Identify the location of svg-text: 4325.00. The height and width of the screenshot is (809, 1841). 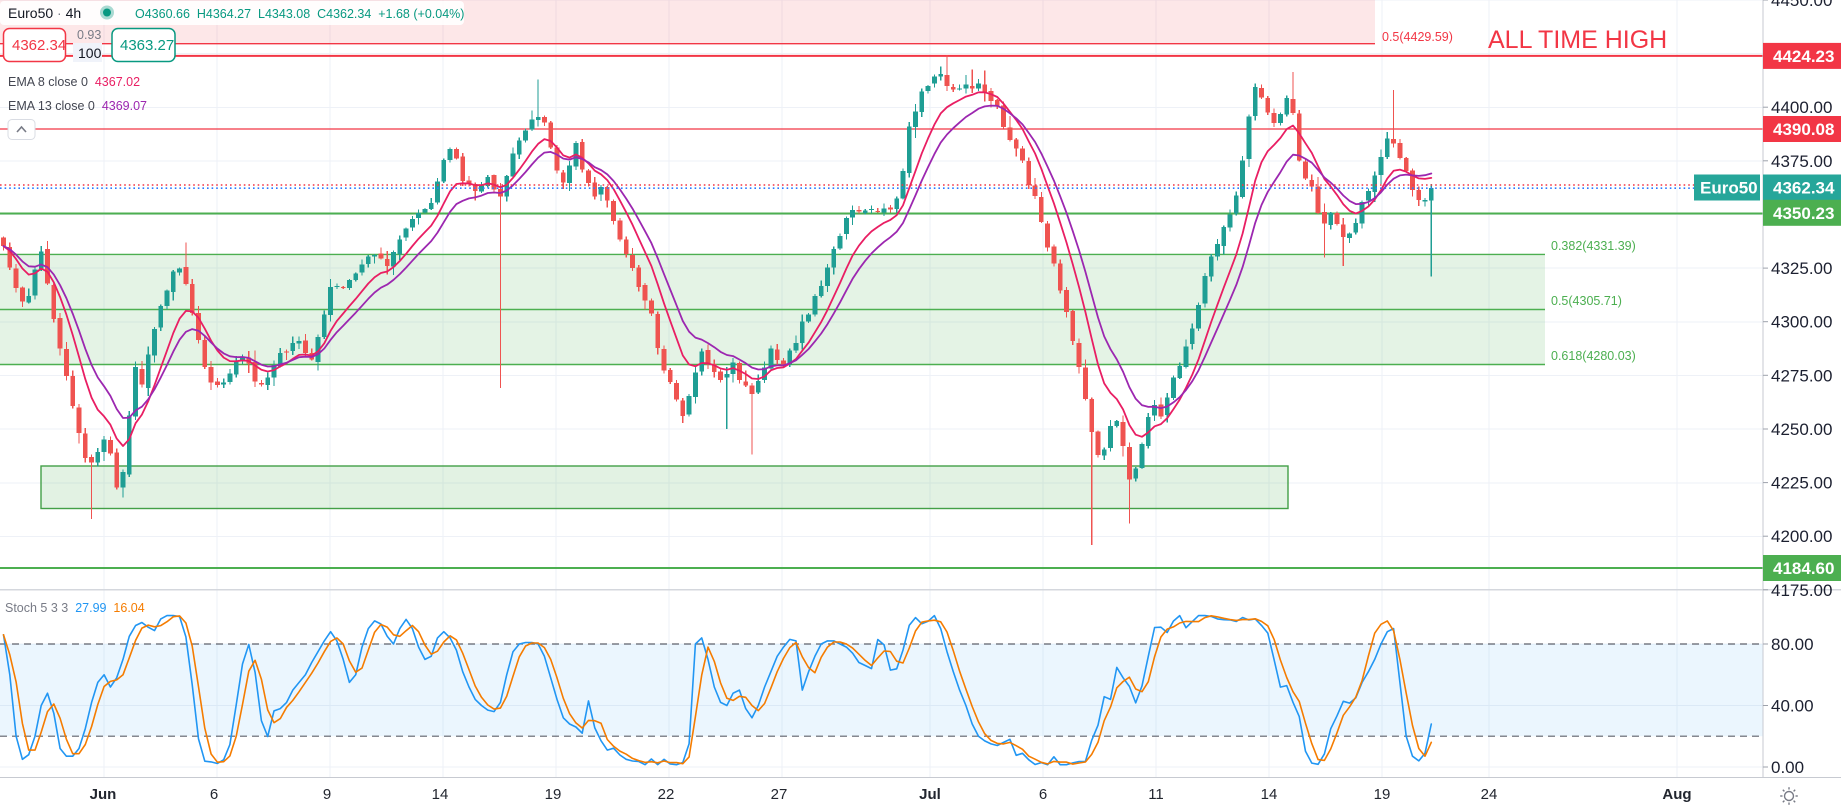
(1801, 268).